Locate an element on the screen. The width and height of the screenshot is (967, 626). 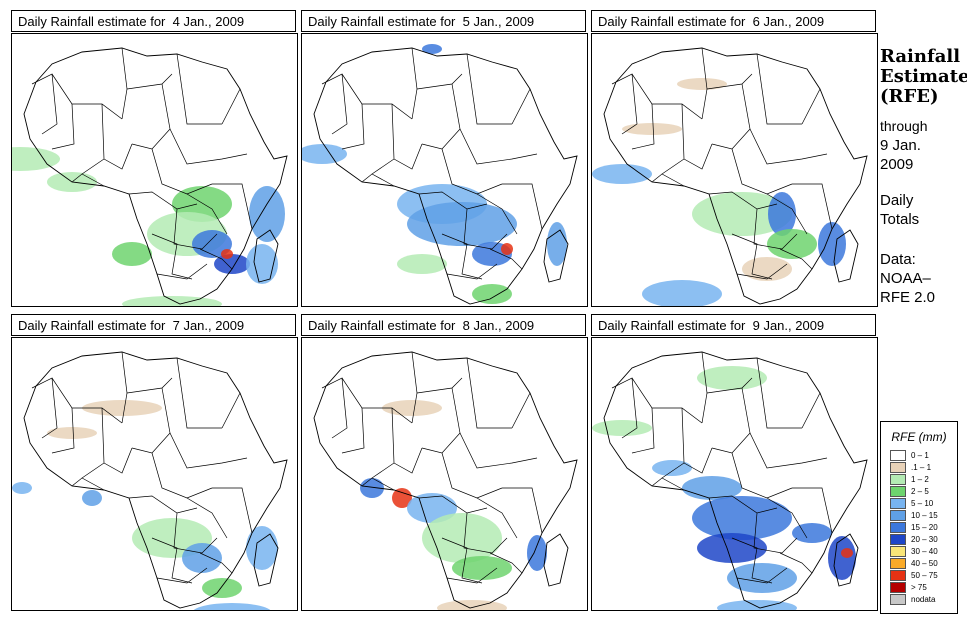
rainfall-panel-jan4: Daily Rainfall estimate for 4 Jan., 2009 is located at coordinates (154, 158).